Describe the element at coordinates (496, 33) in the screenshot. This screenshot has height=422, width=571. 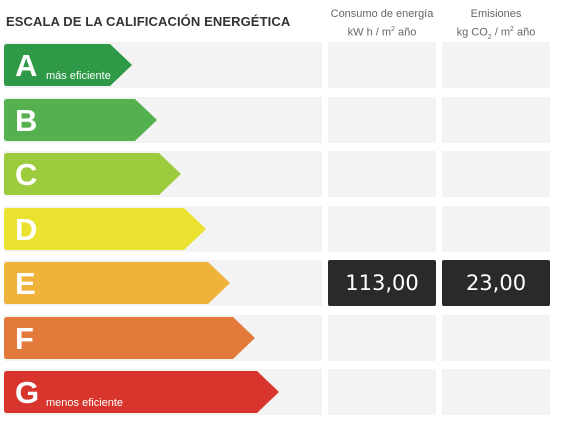
I see `emisiones-header-units: kg CO2 / m2 año` at that location.